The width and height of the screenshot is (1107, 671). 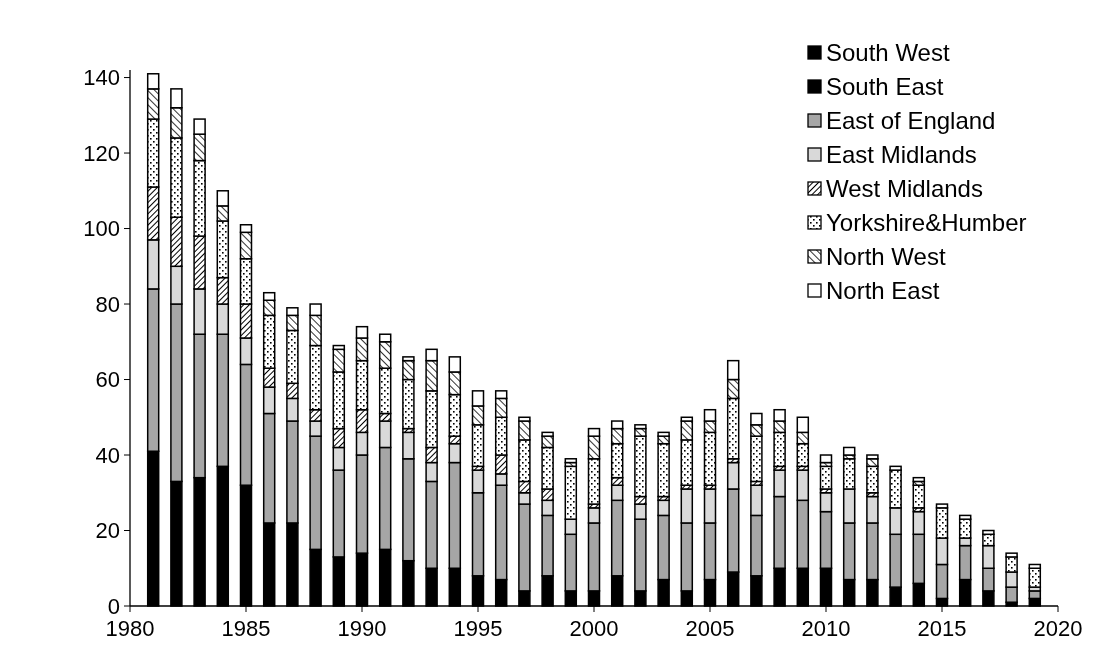 What do you see at coordinates (101, 229) in the screenshot?
I see `y-tick-label: 100` at bounding box center [101, 229].